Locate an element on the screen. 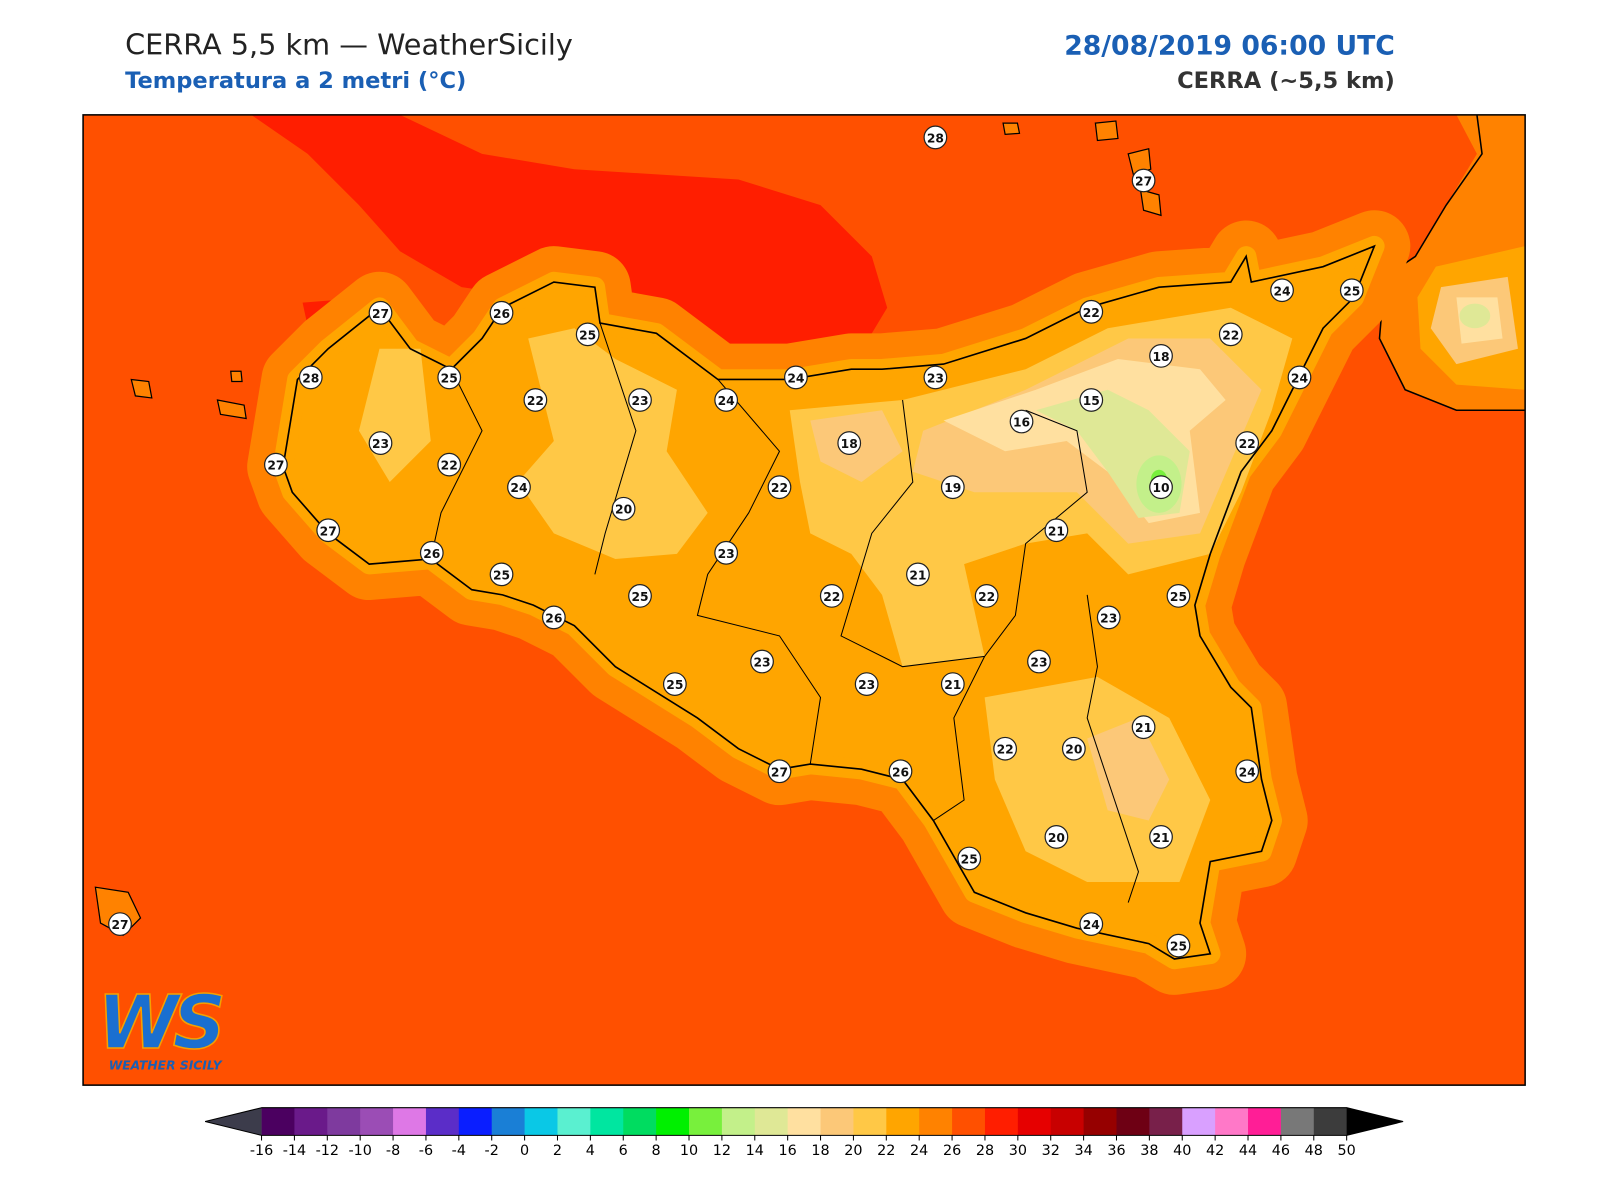 The image size is (1600, 1200). station-value: 24 is located at coordinates (795, 378).